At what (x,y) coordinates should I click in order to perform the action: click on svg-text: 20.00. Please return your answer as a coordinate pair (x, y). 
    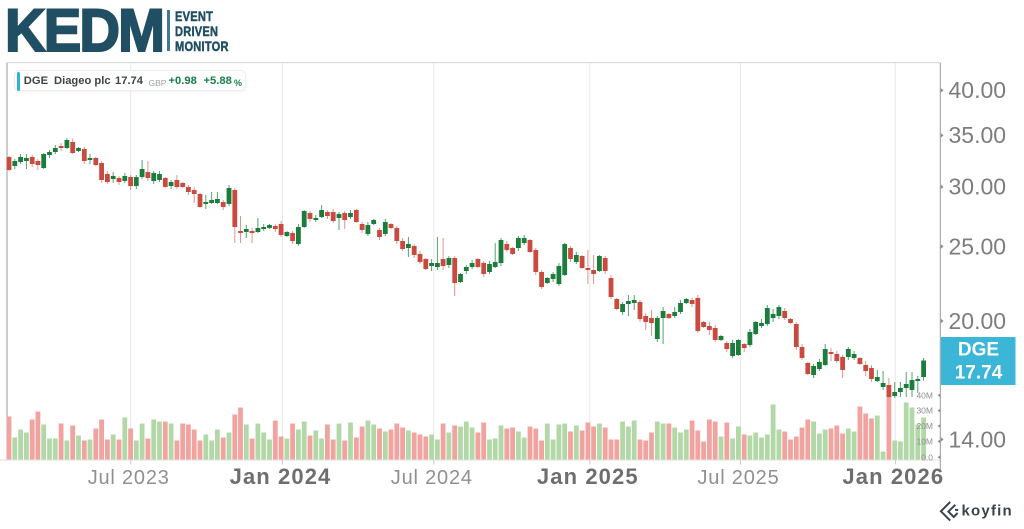
    Looking at the image, I should click on (978, 321).